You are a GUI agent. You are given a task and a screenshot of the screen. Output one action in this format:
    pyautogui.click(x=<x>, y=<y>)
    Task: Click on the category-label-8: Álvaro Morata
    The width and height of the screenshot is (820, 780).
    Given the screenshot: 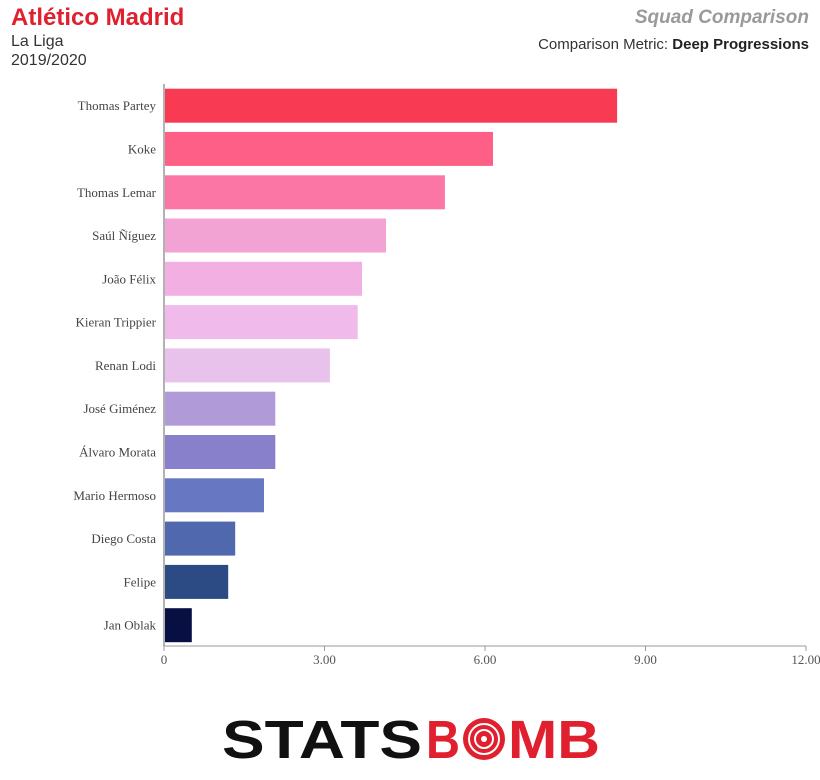 What is the action you would take?
    pyautogui.click(x=117, y=452)
    